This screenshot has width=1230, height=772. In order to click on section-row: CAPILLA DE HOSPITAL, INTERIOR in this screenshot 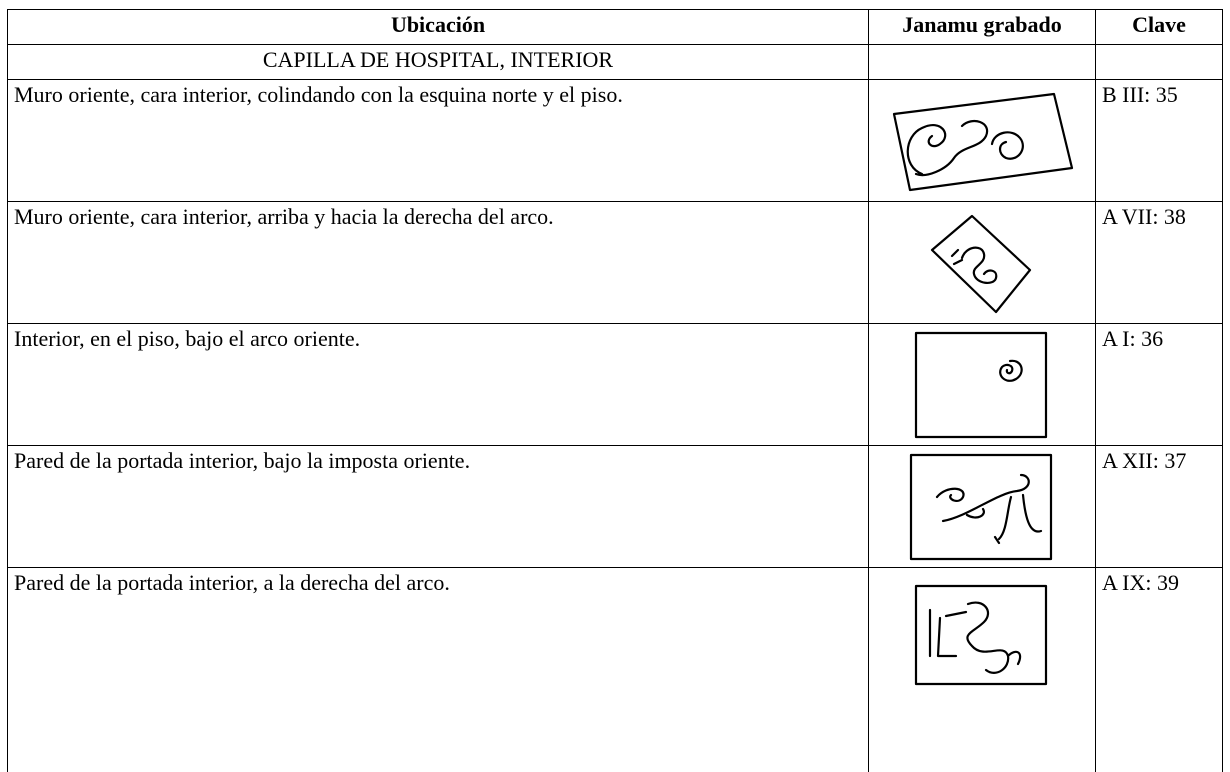, I will do `click(615, 62)`.